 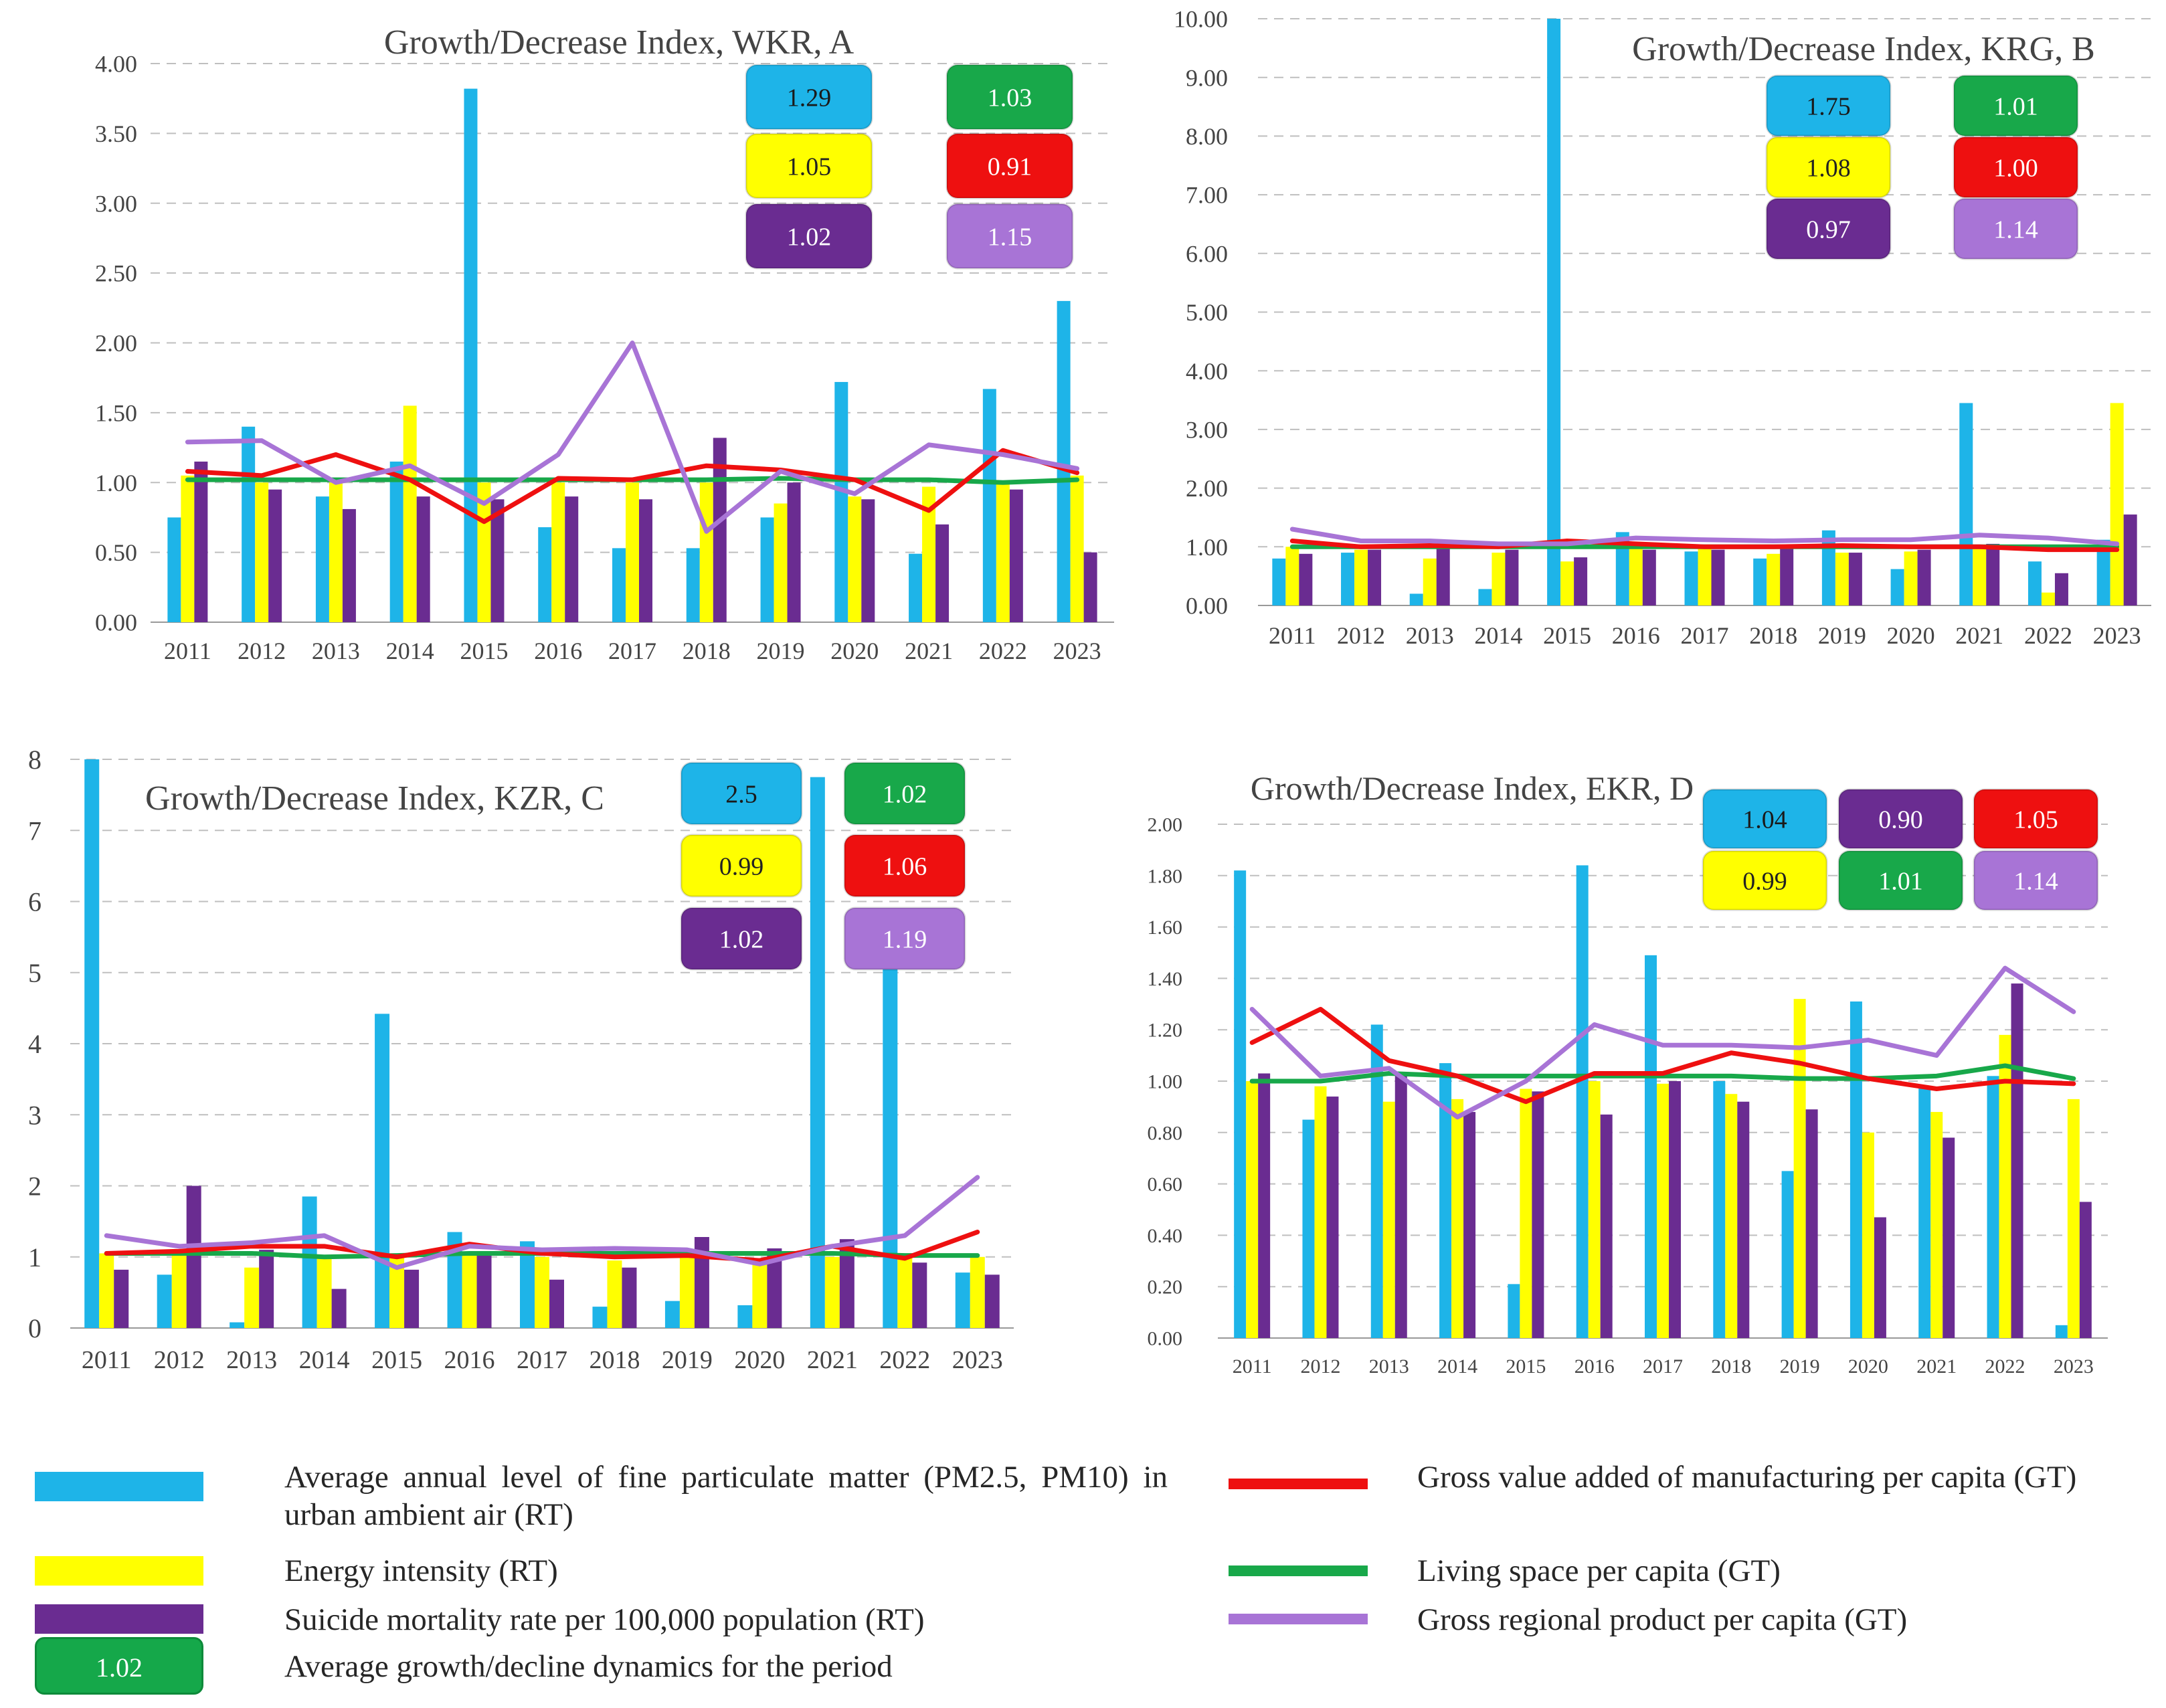 What do you see at coordinates (1731, 1366) in the screenshot?
I see `x-tick-label: 2018` at bounding box center [1731, 1366].